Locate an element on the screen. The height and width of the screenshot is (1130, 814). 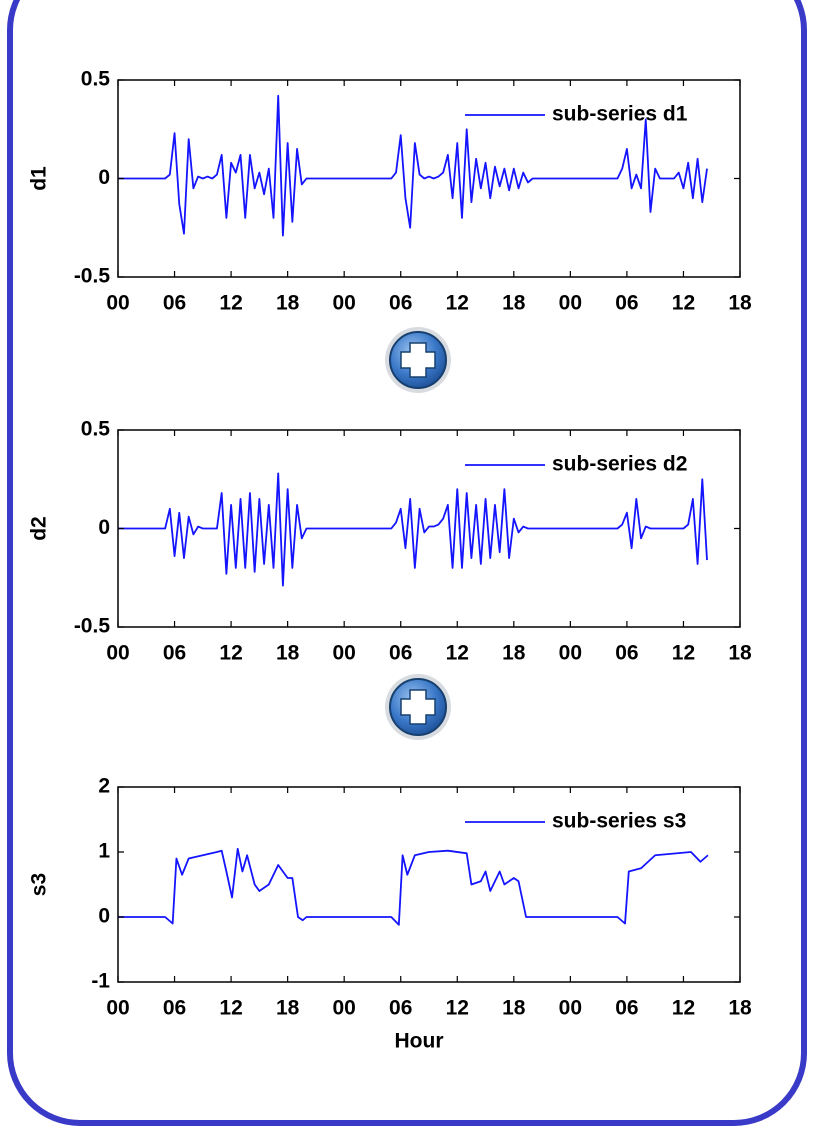
legend-label: sub-series s3 is located at coordinates (619, 821).